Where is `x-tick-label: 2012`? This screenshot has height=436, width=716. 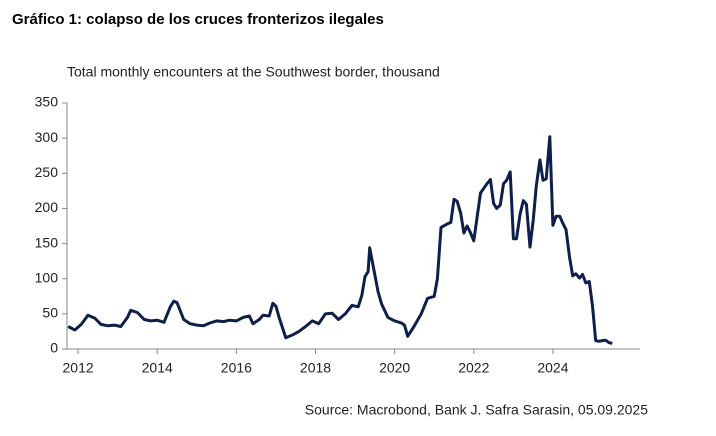 x-tick-label: 2012 is located at coordinates (78, 368).